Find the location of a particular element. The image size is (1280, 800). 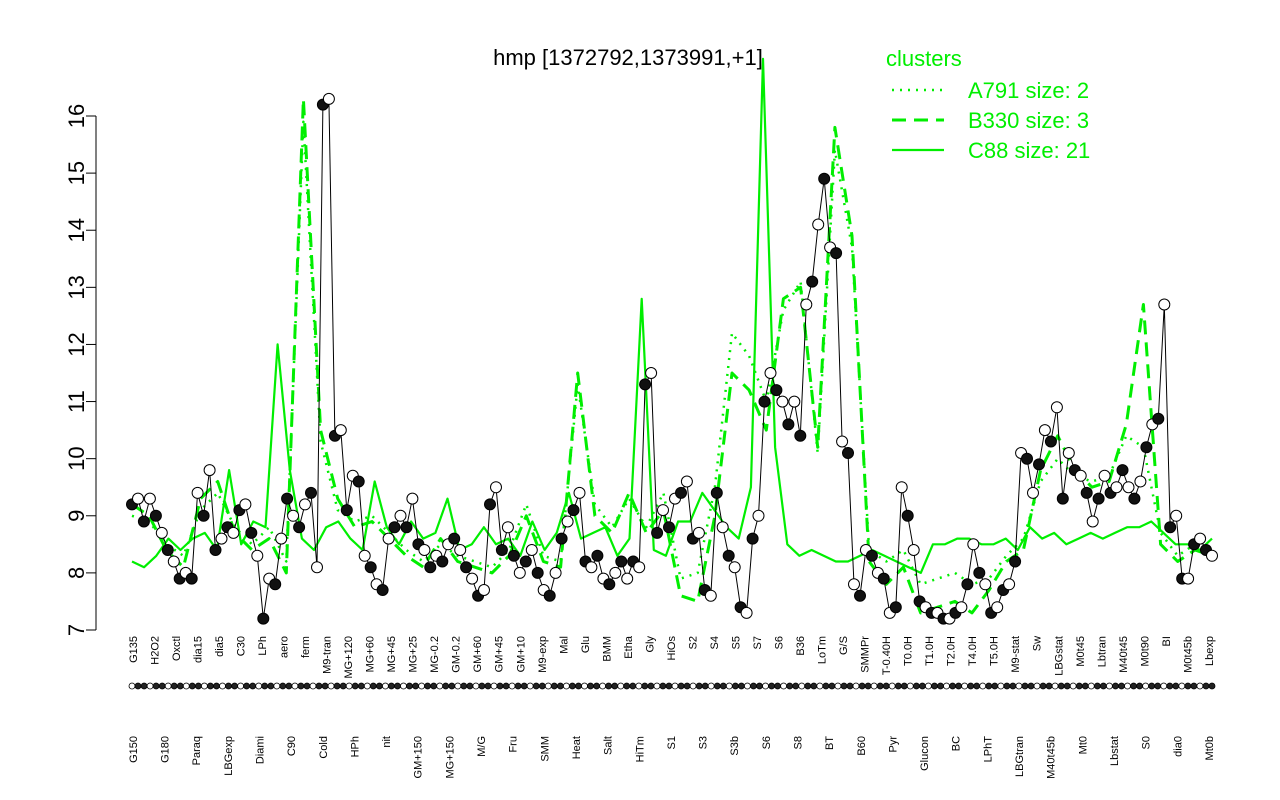

x-upper-tick-label: BMM is located at coordinates (607, 649).